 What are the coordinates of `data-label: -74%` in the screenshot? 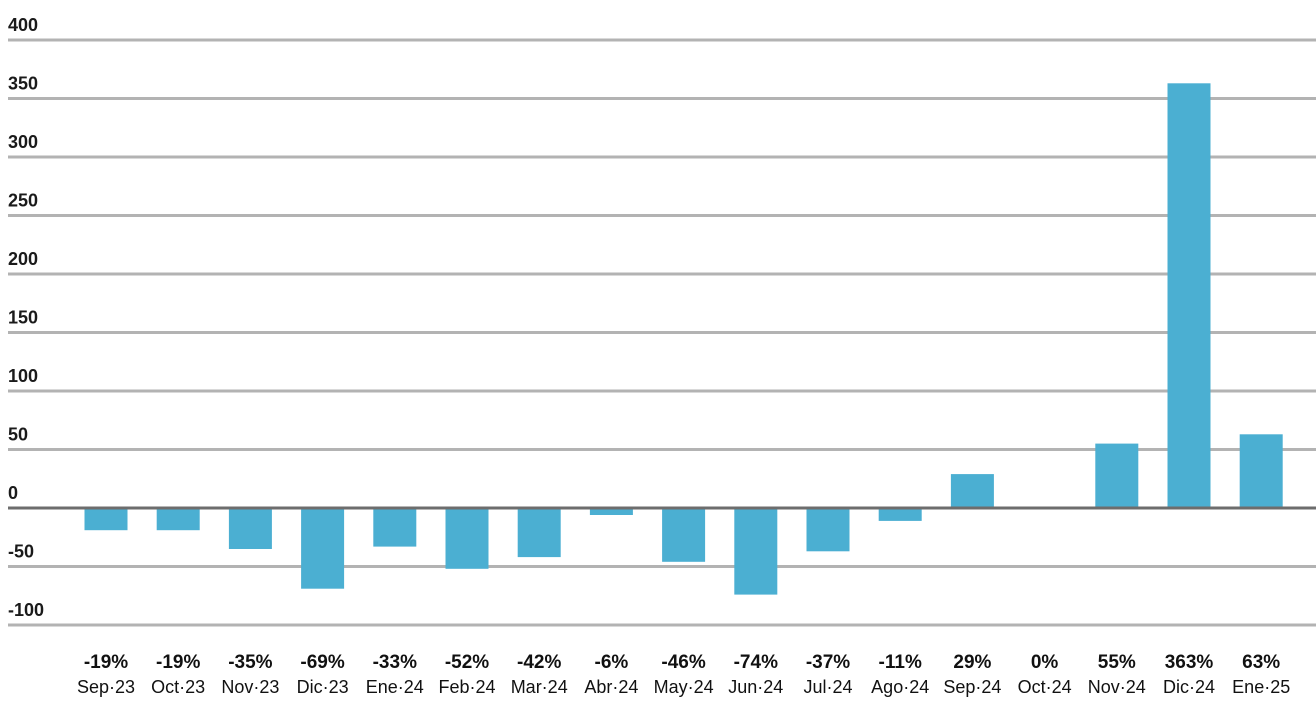 It's located at (756, 662).